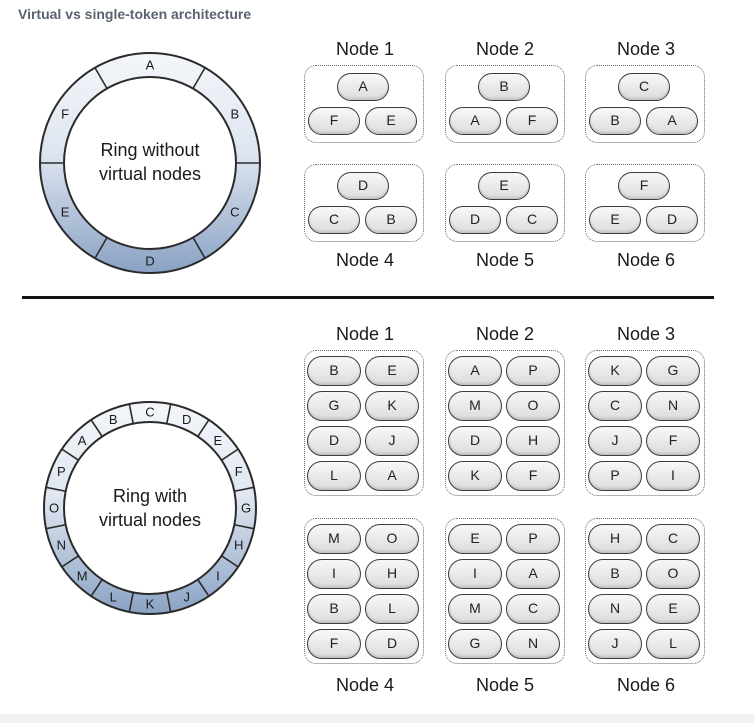 The height and width of the screenshot is (723, 754). Describe the element at coordinates (82, 576) in the screenshot. I see `ring-segment-label: M` at that location.